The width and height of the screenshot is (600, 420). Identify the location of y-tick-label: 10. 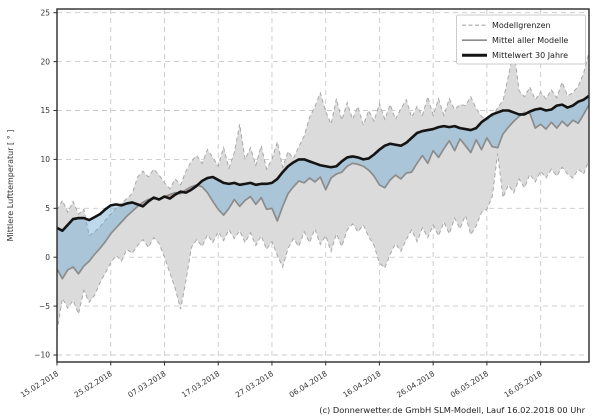
(45, 159).